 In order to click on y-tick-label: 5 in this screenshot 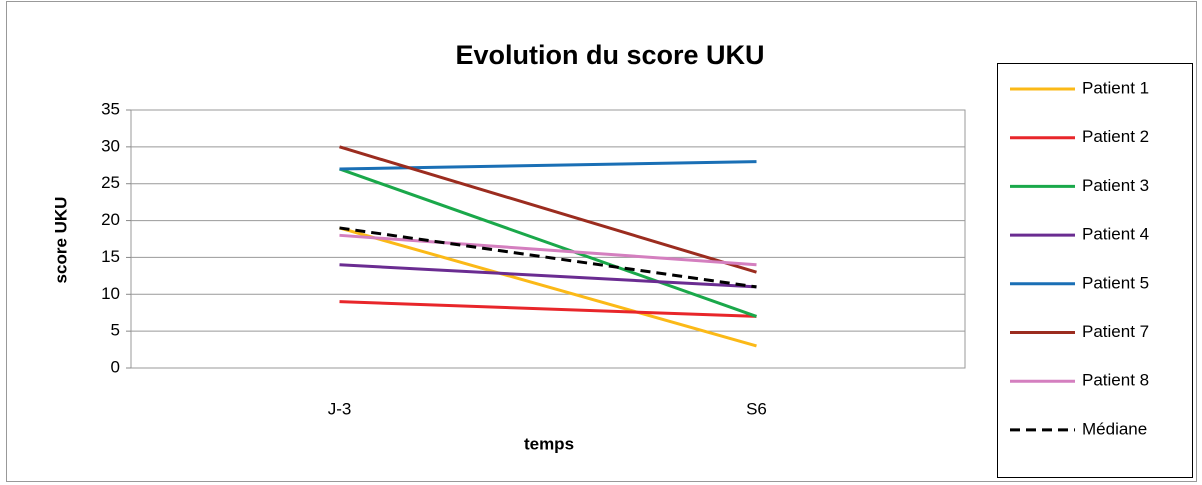, I will do `click(115, 330)`.